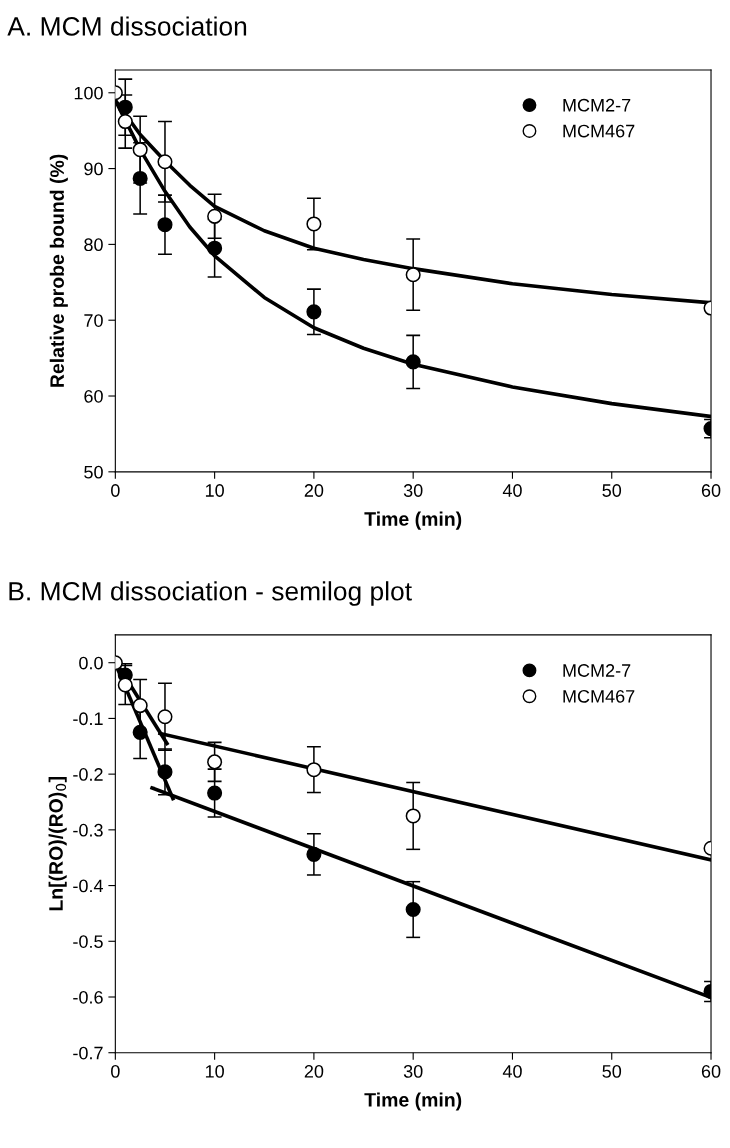 The height and width of the screenshot is (1148, 730). What do you see at coordinates (93, 169) in the screenshot?
I see `y-tick-label: 90` at bounding box center [93, 169].